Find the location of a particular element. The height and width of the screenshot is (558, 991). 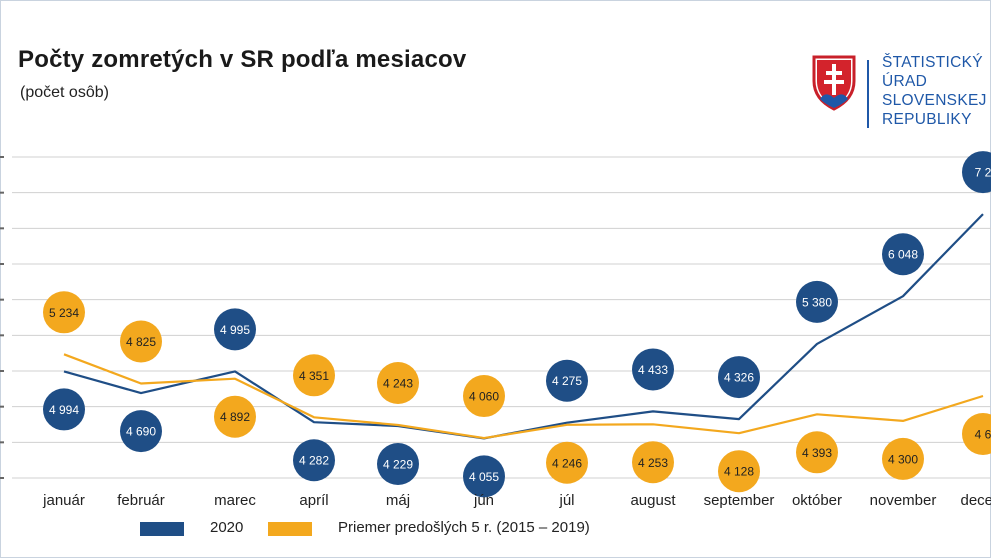

data-label-2020: 5 380 is located at coordinates (817, 302).